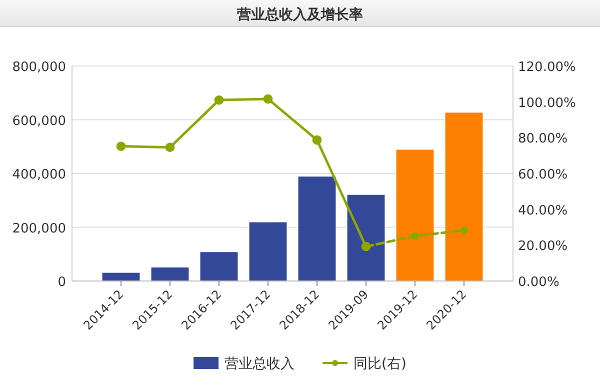  What do you see at coordinates (543, 139) in the screenshot?
I see `y2-tick-label: 80.00%` at bounding box center [543, 139].